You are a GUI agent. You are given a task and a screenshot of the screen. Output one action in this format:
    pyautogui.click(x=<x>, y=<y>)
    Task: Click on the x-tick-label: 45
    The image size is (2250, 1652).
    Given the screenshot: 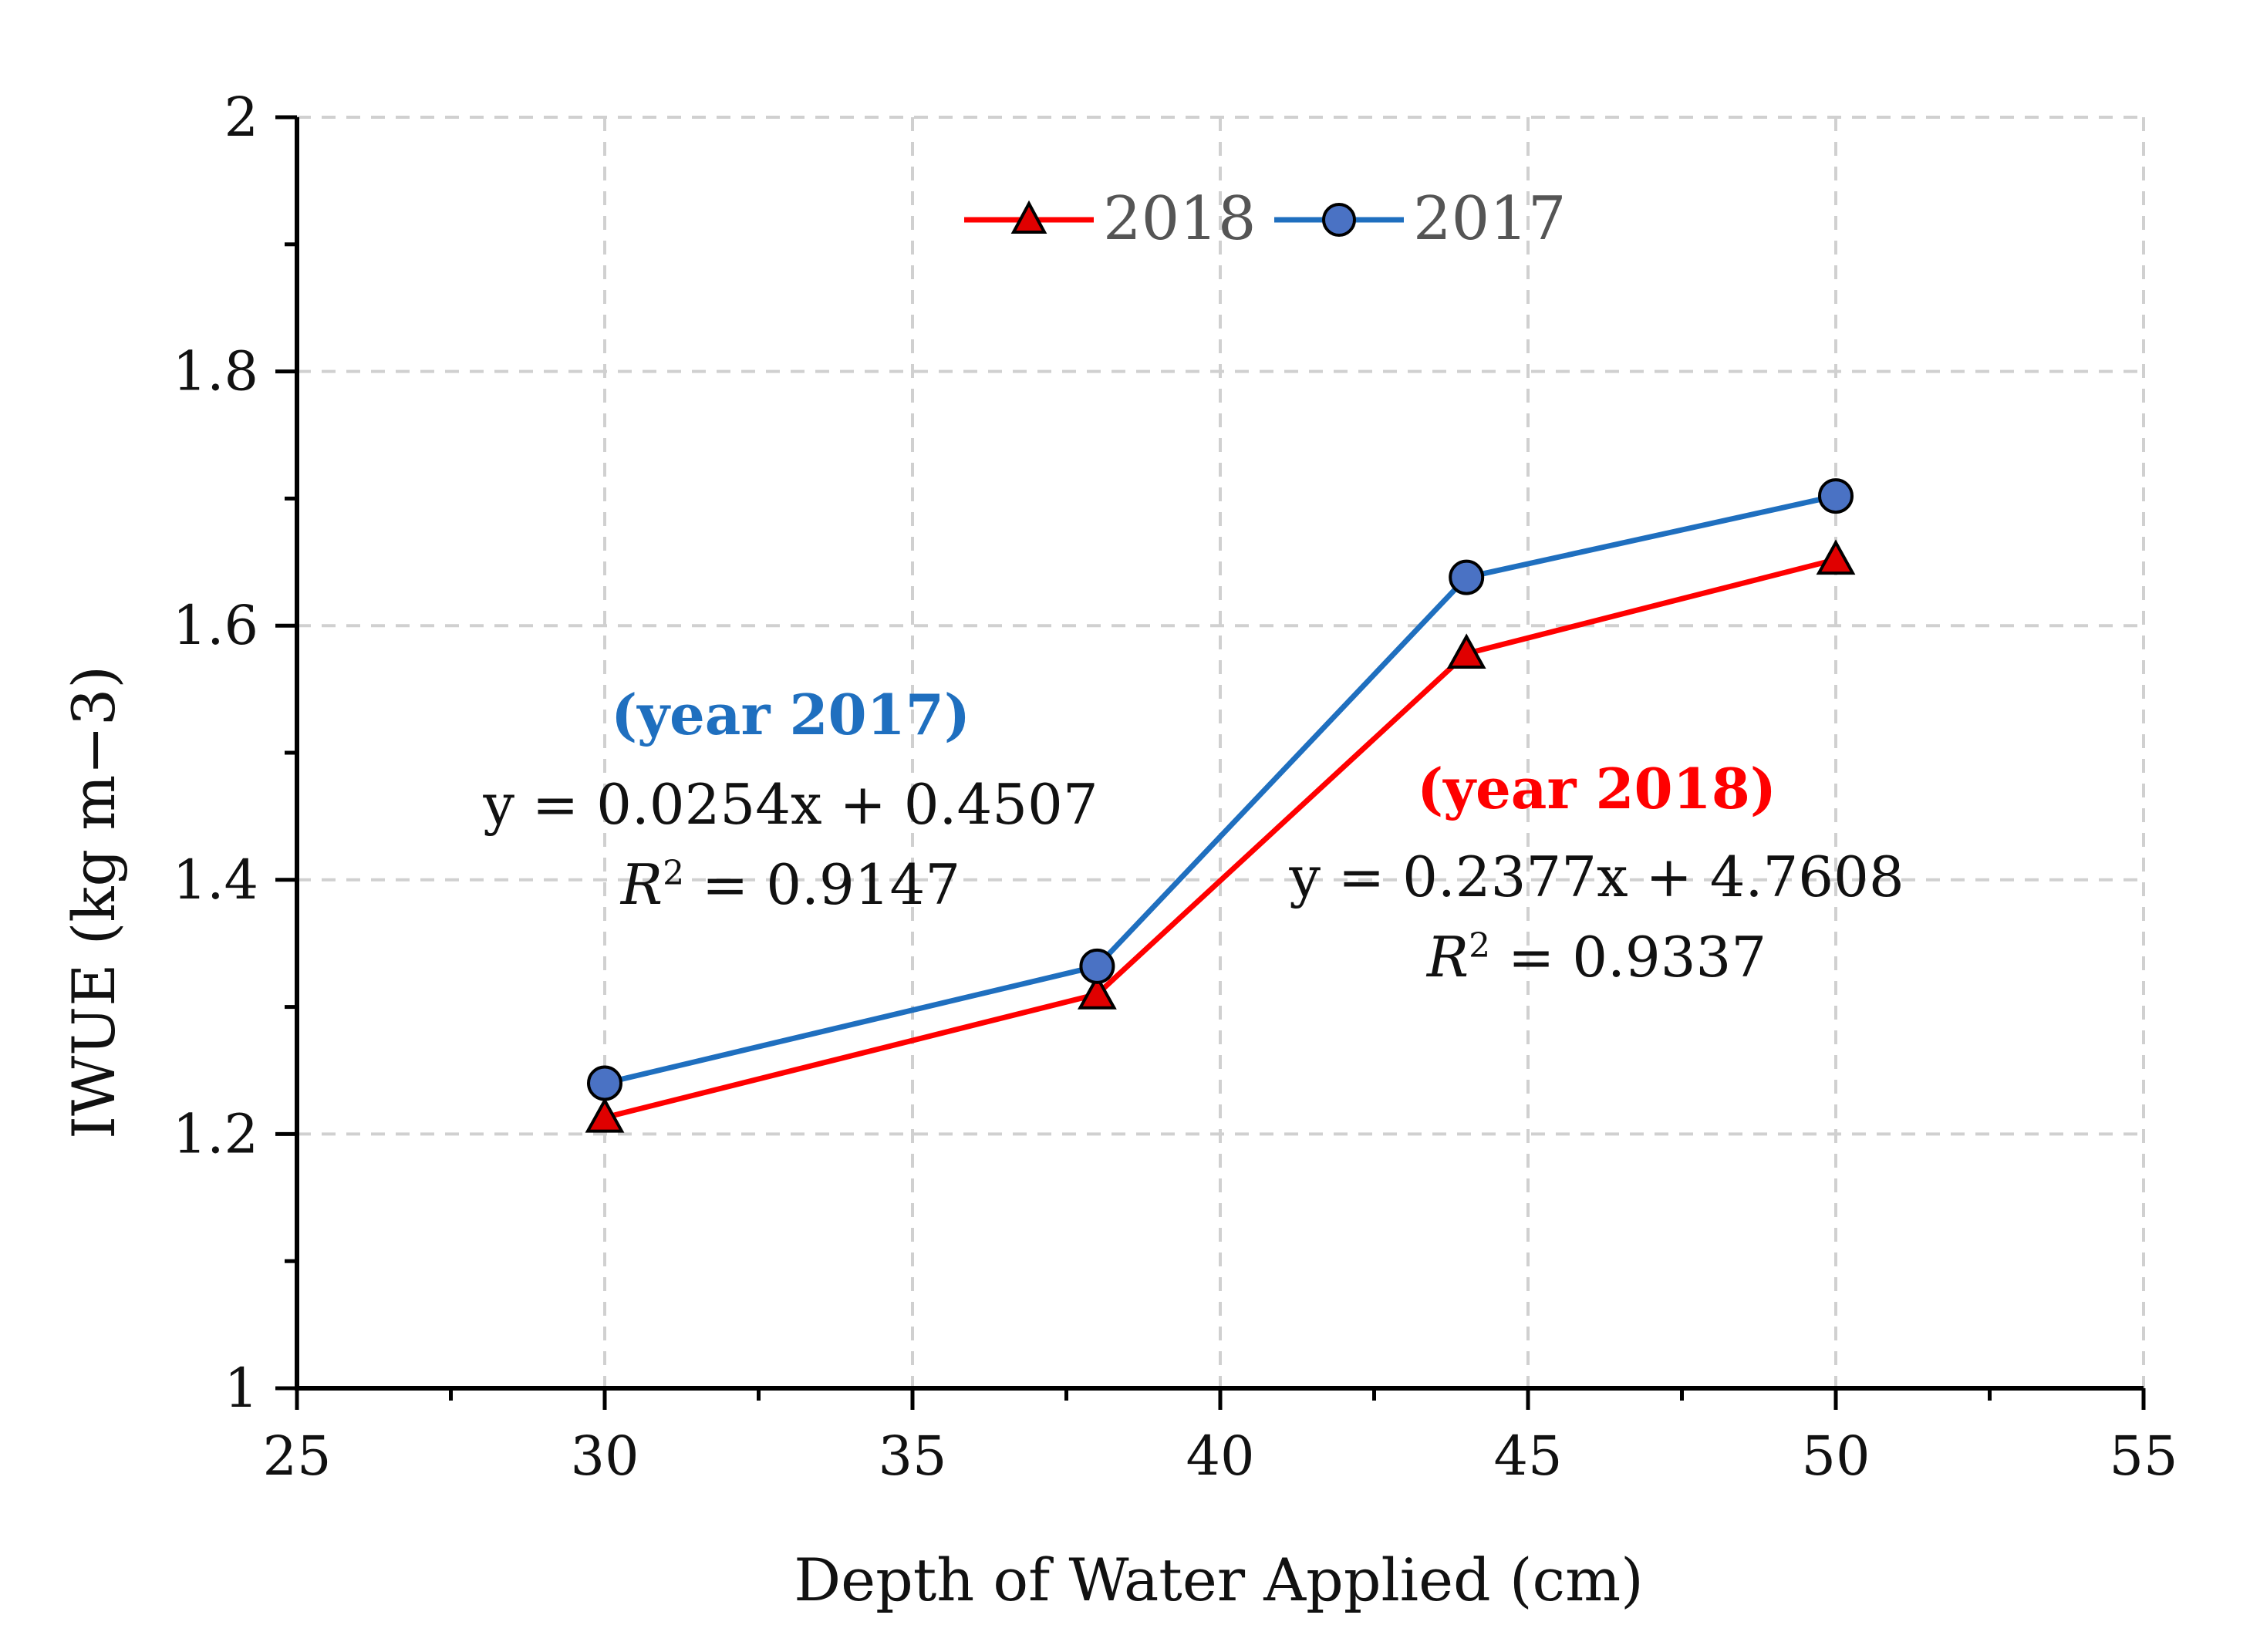 What is the action you would take?
    pyautogui.click(x=1527, y=1456)
    